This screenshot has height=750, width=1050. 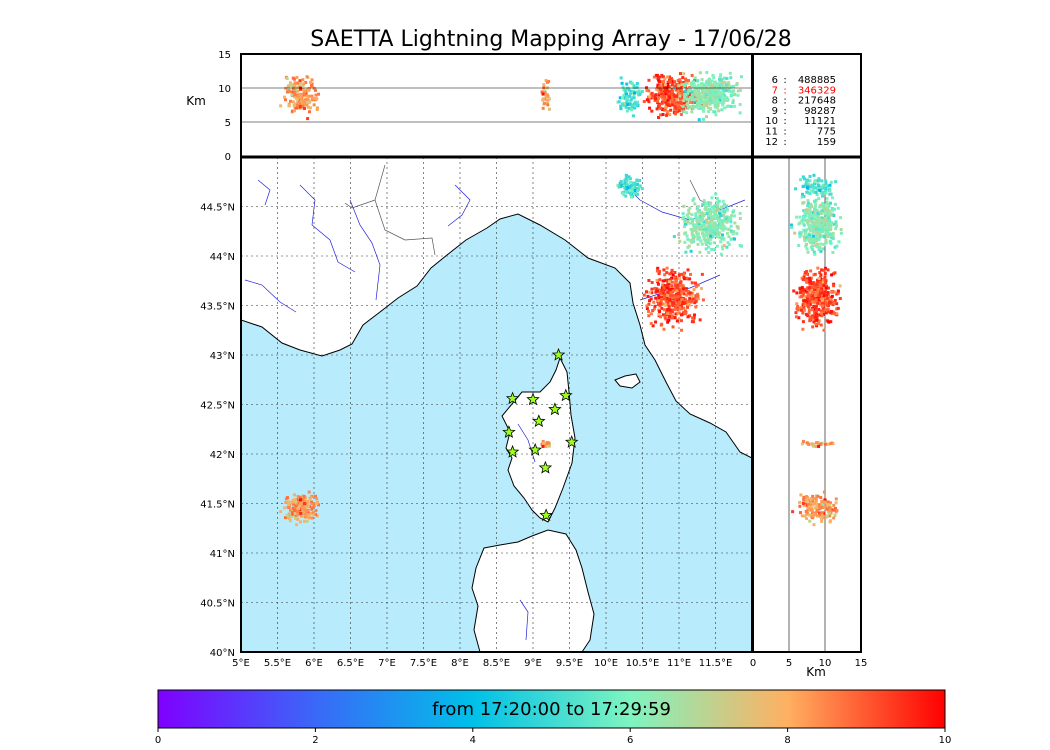 I want to click on side-altitude-tick-label: 10, so click(x=825, y=663).